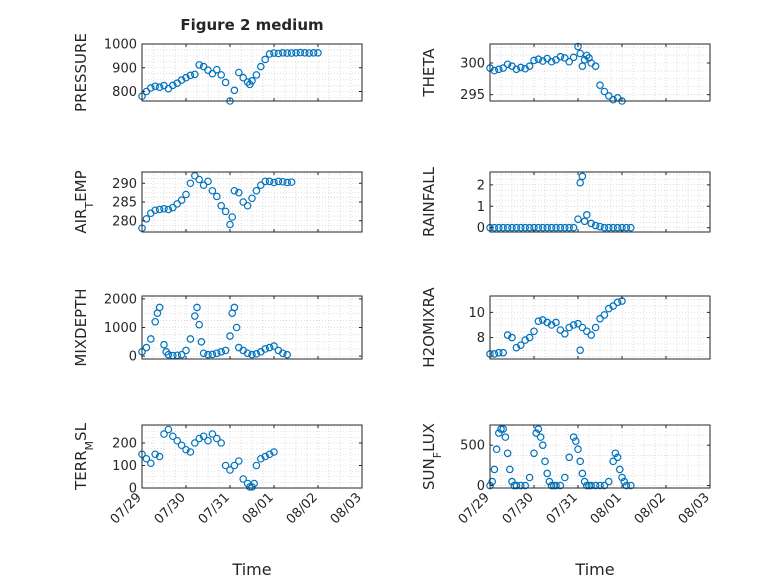  Describe the element at coordinates (215, 331) in the screenshot. I see `series-mixdepth` at that location.